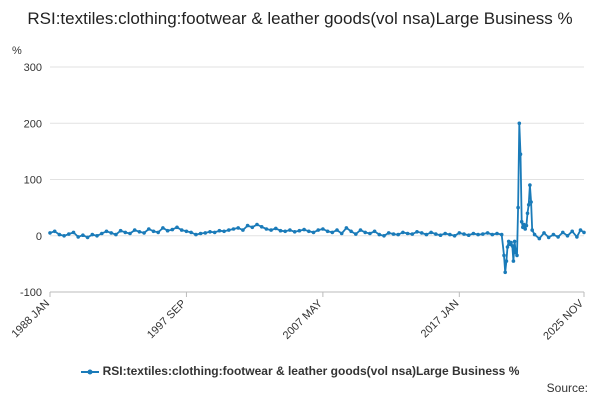  What do you see at coordinates (440, 319) in the screenshot?
I see `x-tick-label: 2017 JAN` at bounding box center [440, 319].